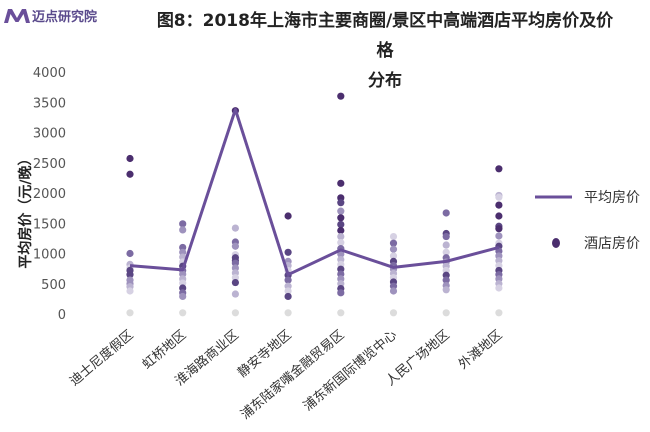 The width and height of the screenshot is (650, 432). I want to click on y-tick-label: 4000, so click(49, 73).